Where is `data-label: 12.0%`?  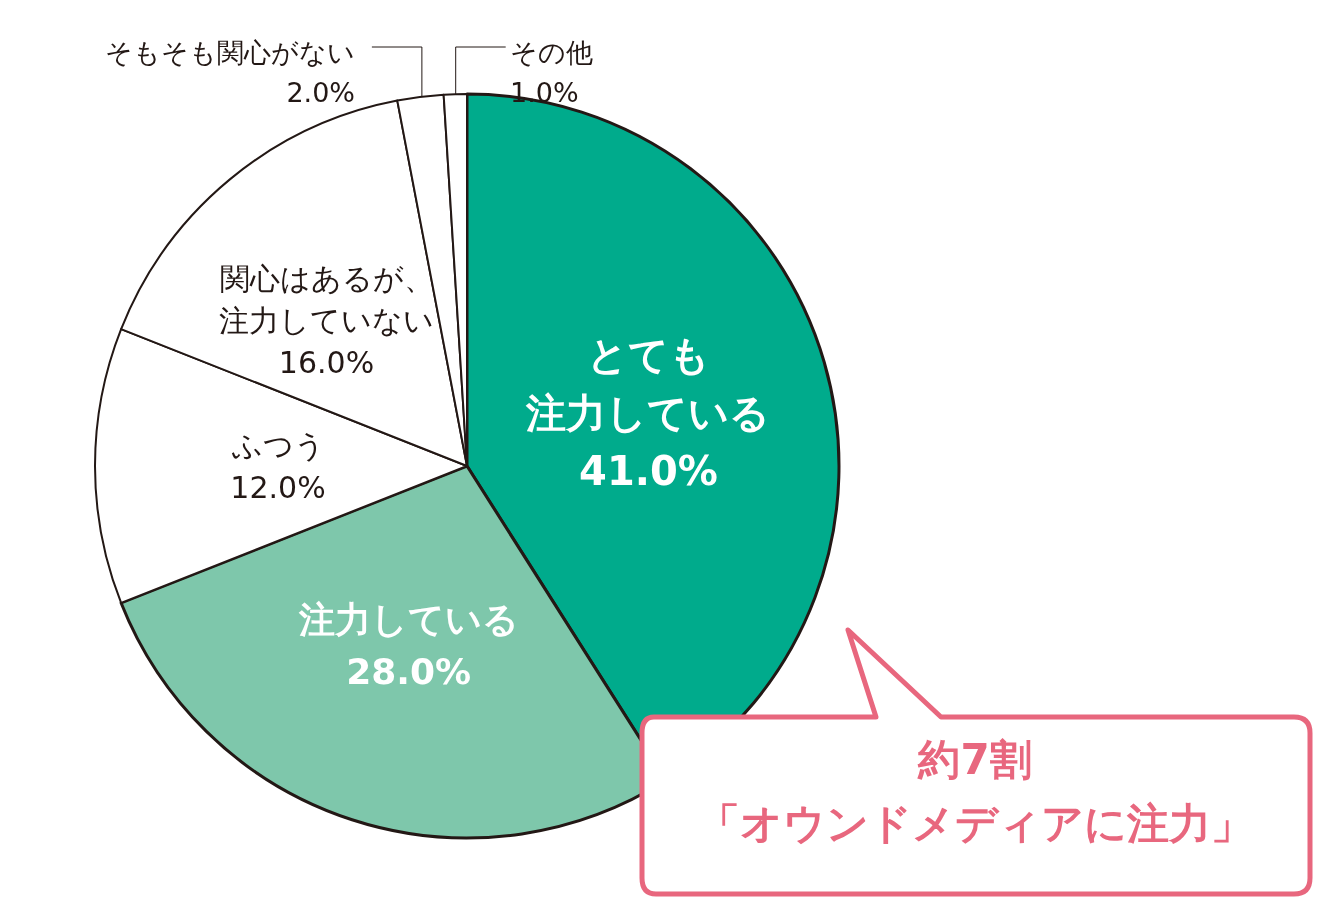 data-label: 12.0% is located at coordinates (278, 487).